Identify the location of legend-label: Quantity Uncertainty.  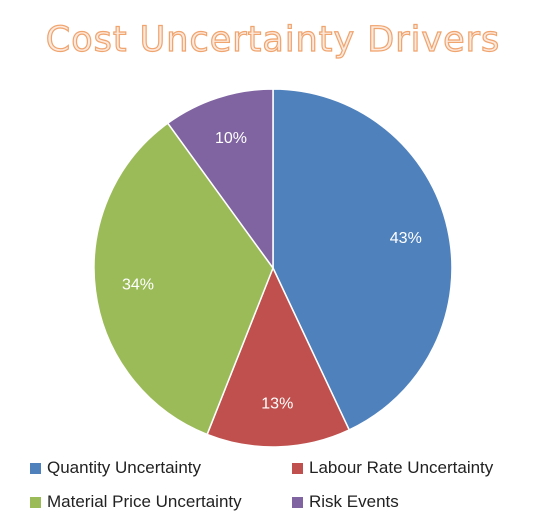
(124, 467).